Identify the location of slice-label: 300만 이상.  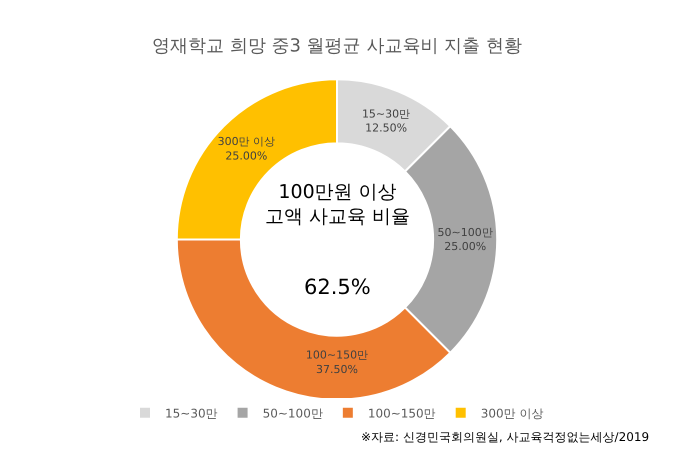
(247, 141).